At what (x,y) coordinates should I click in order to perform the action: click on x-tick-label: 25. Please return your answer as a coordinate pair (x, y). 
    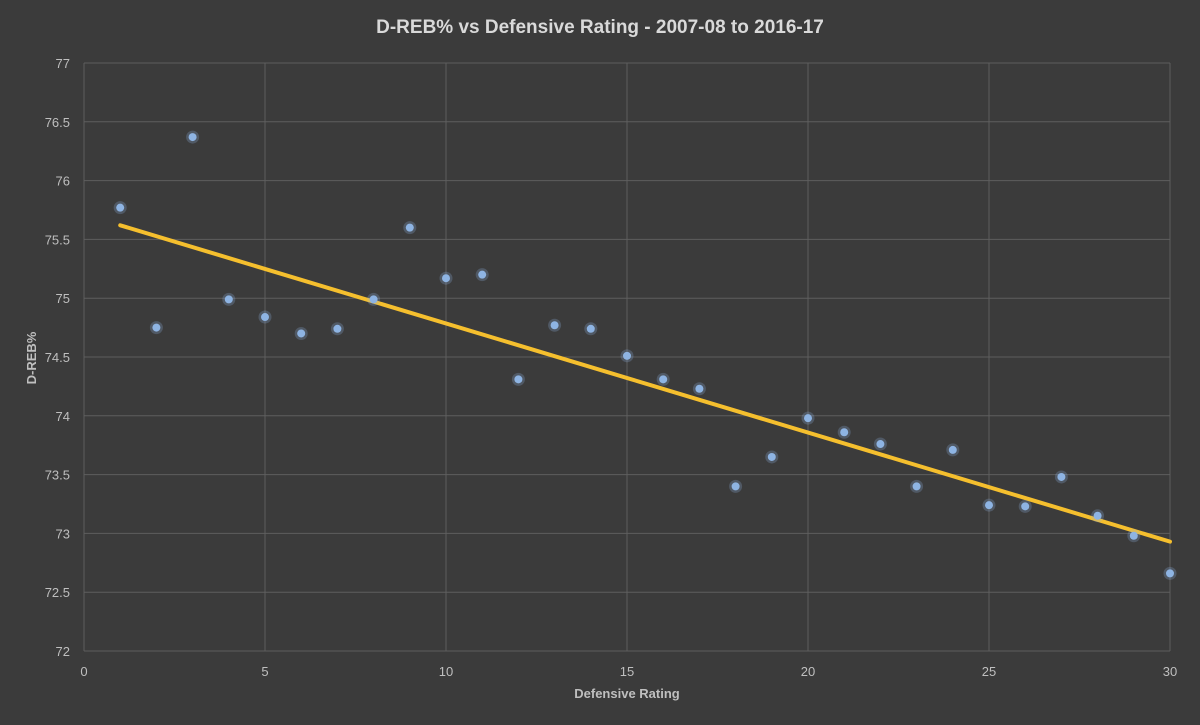
    Looking at the image, I should click on (989, 671).